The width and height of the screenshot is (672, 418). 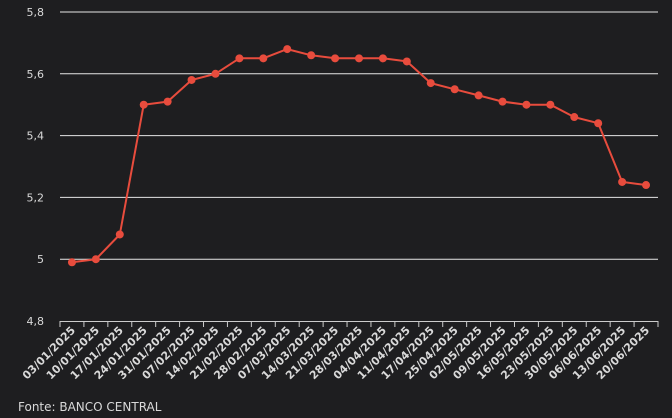 What do you see at coordinates (36, 12) in the screenshot?
I see `y-tick-label: 5,8` at bounding box center [36, 12].